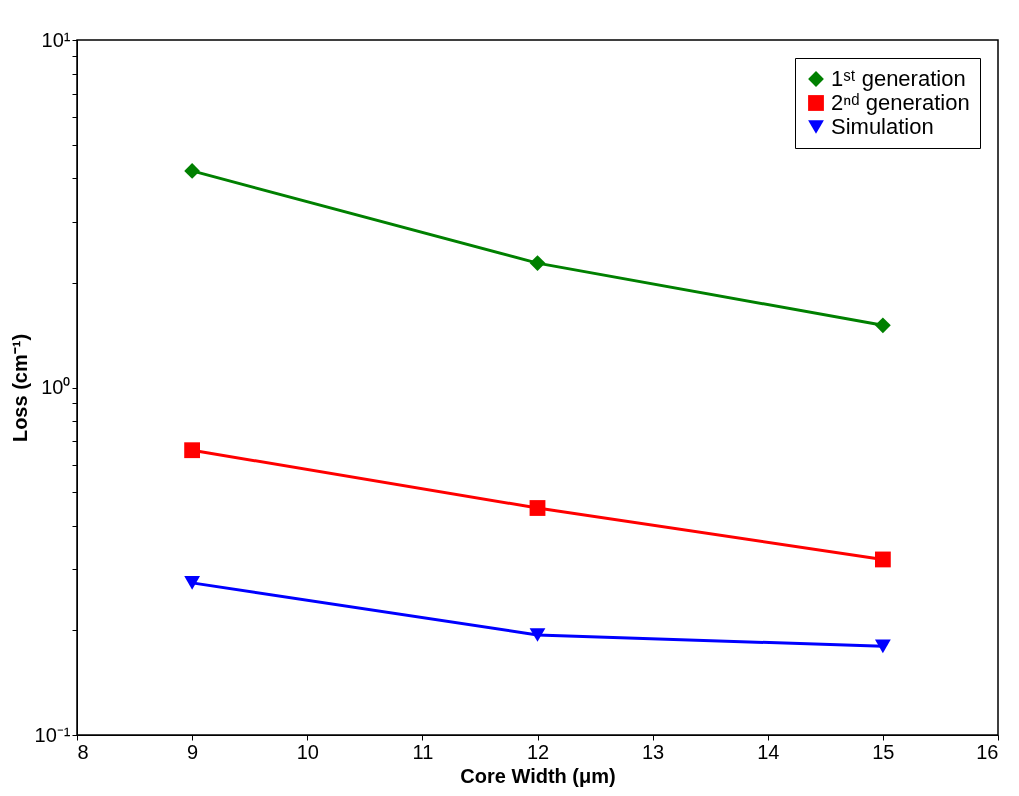  I want to click on y-tick-label: 10⁰, so click(56, 387).